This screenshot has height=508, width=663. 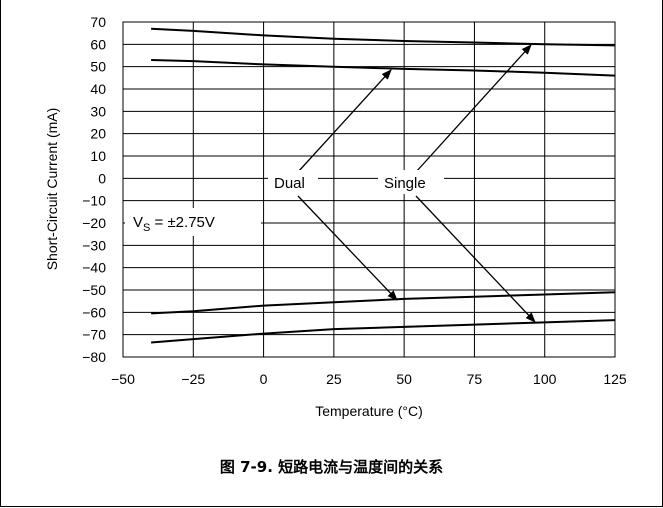 I want to click on dual-label-bg, so click(x=293, y=182).